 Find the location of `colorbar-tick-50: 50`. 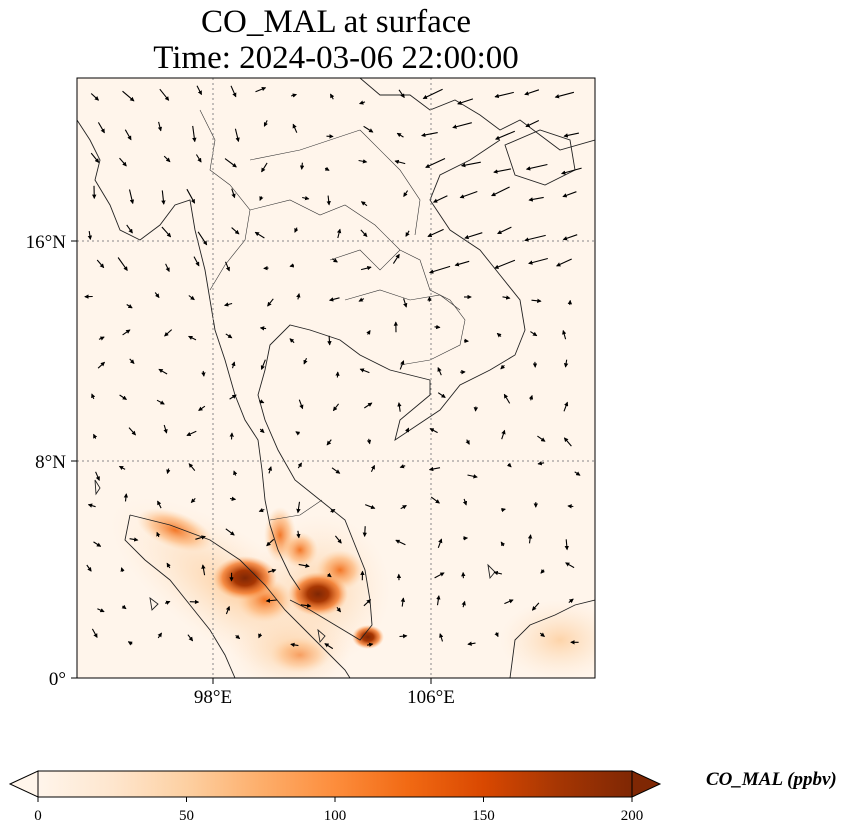

colorbar-tick-50: 50 is located at coordinates (186, 816).